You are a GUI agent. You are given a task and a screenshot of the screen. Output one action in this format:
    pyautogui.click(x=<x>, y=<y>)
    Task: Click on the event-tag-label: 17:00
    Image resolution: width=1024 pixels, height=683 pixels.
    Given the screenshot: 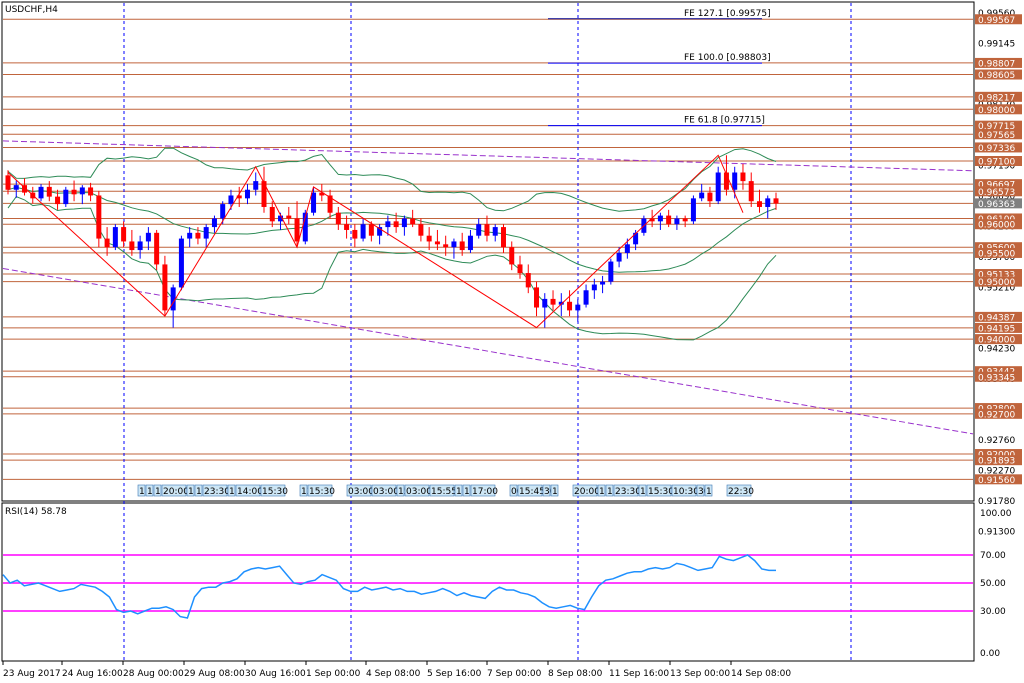 What is the action you would take?
    pyautogui.click(x=485, y=492)
    